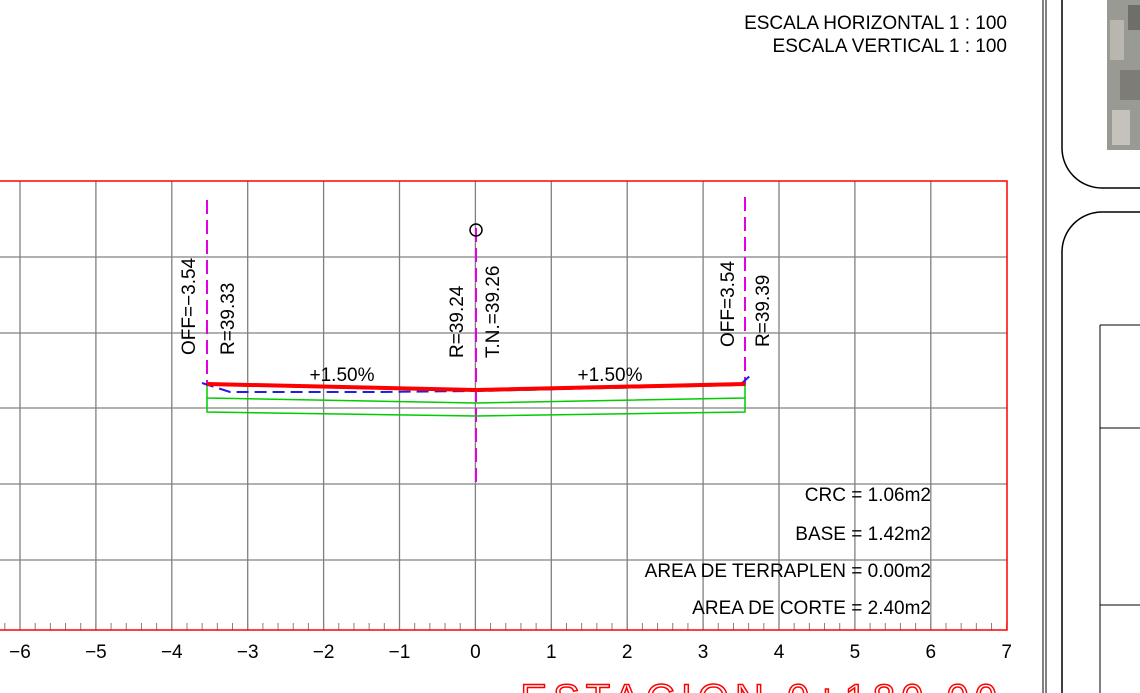 This screenshot has width=1140, height=693. I want to click on x-tick-label: −4, so click(172, 652).